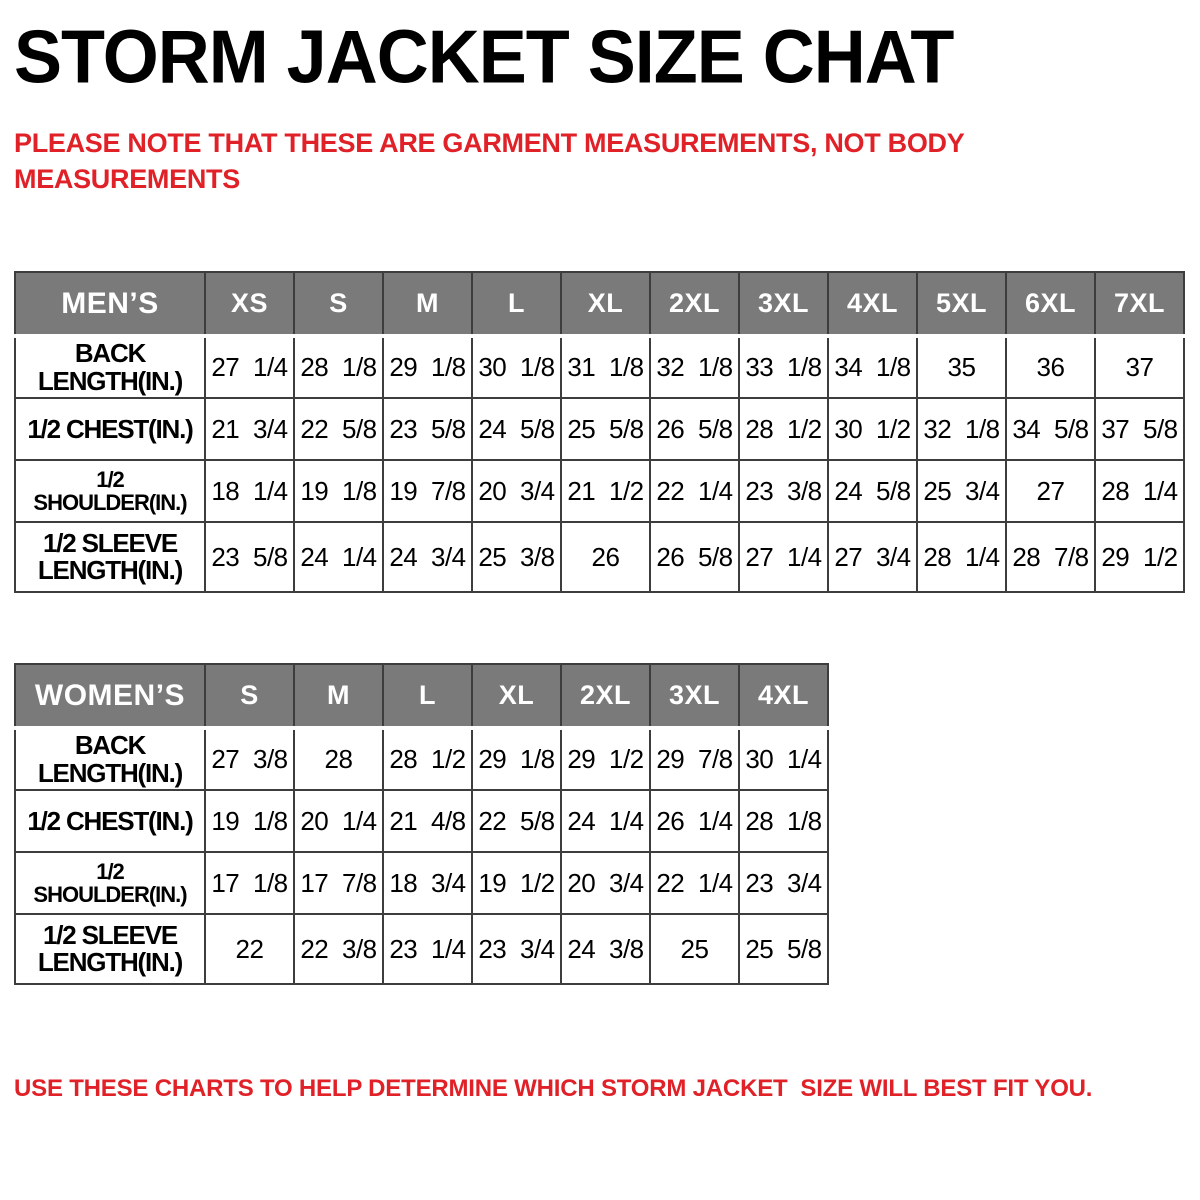 The width and height of the screenshot is (1200, 1200). What do you see at coordinates (516, 367) in the screenshot?
I see `value-cell: 30 1/8` at bounding box center [516, 367].